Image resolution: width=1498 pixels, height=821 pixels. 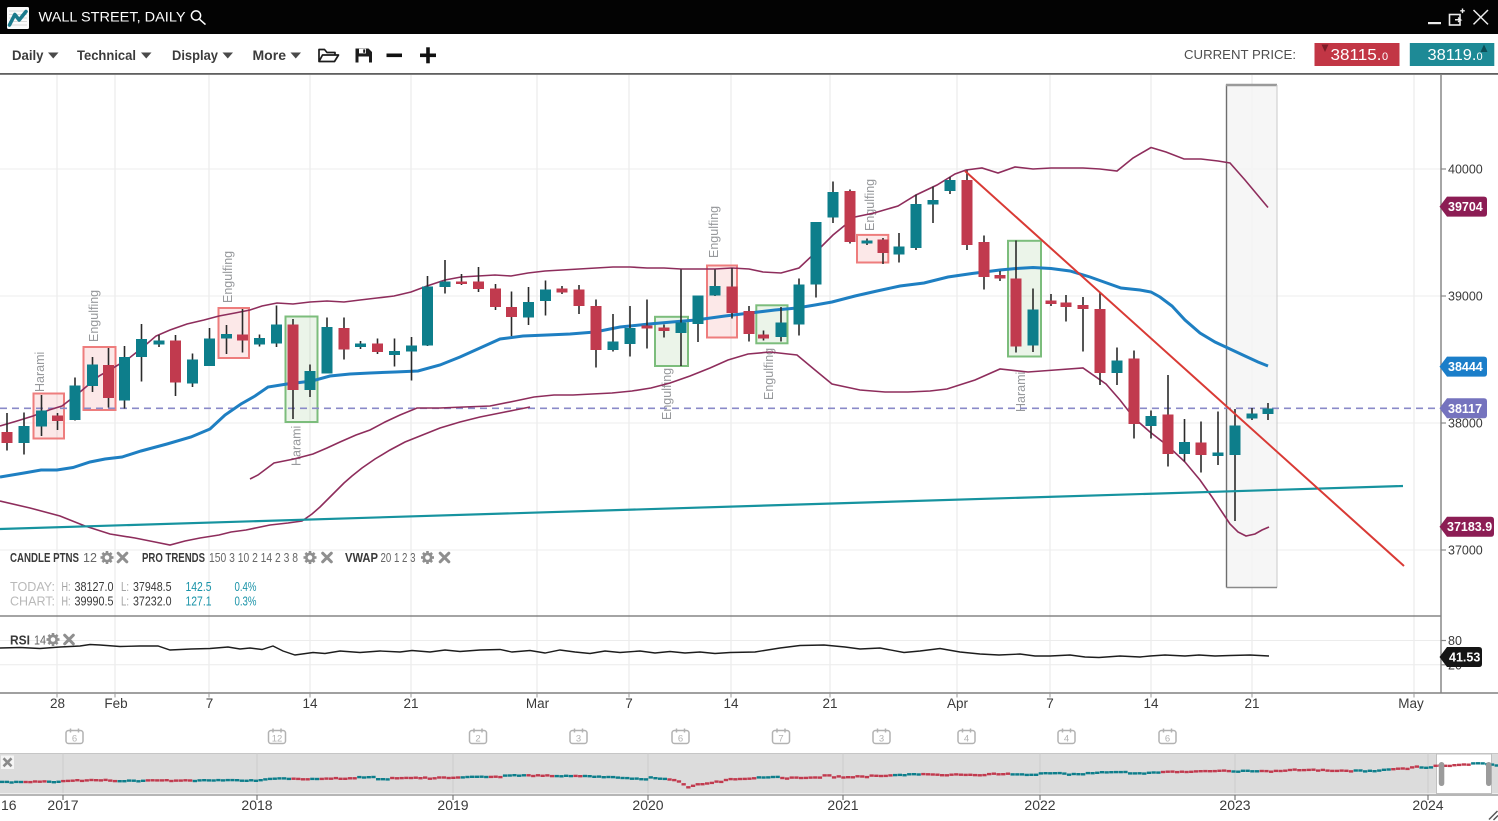 What do you see at coordinates (199, 601) in the screenshot?
I see `svg-text: 127.1` at bounding box center [199, 601].